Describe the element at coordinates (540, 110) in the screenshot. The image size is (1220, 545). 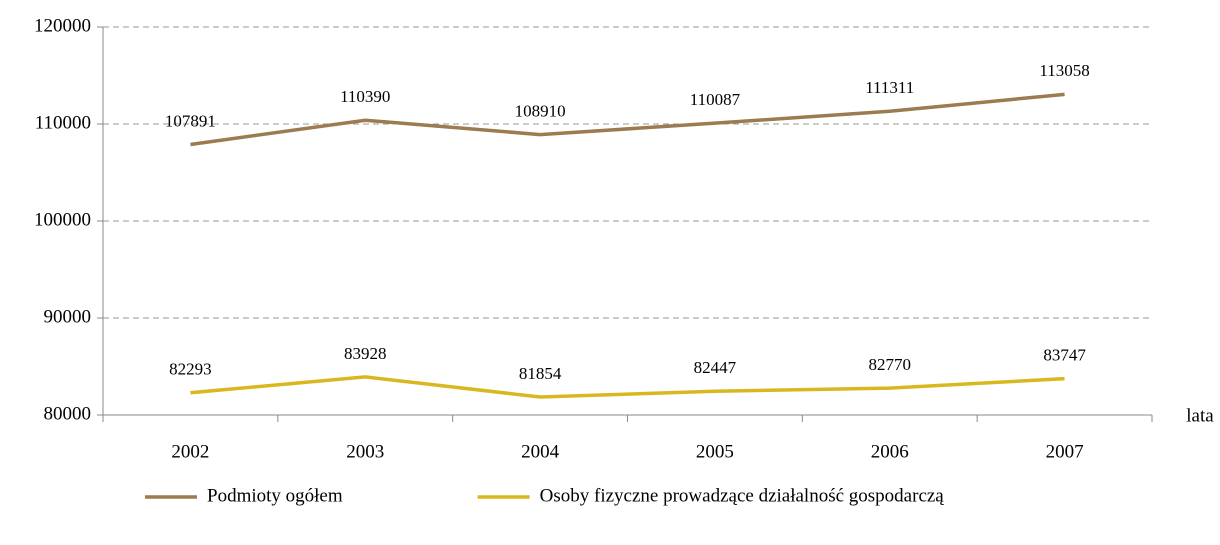
I see `data-label: 108910` at that location.